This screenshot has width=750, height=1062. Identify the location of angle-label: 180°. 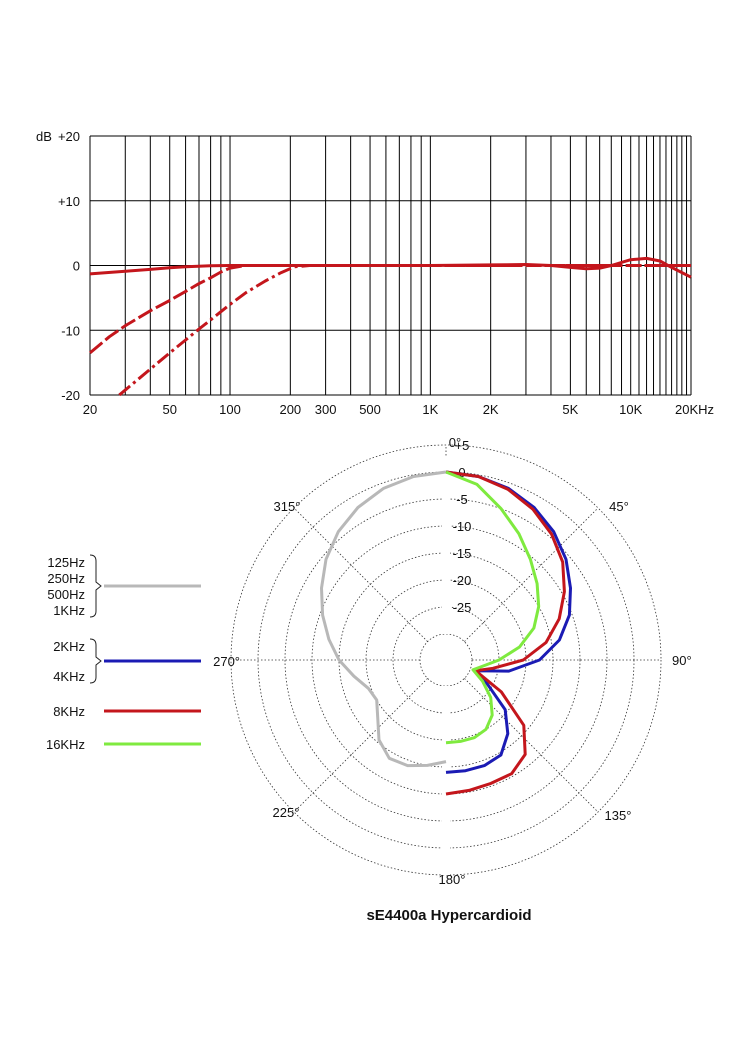
(452, 879).